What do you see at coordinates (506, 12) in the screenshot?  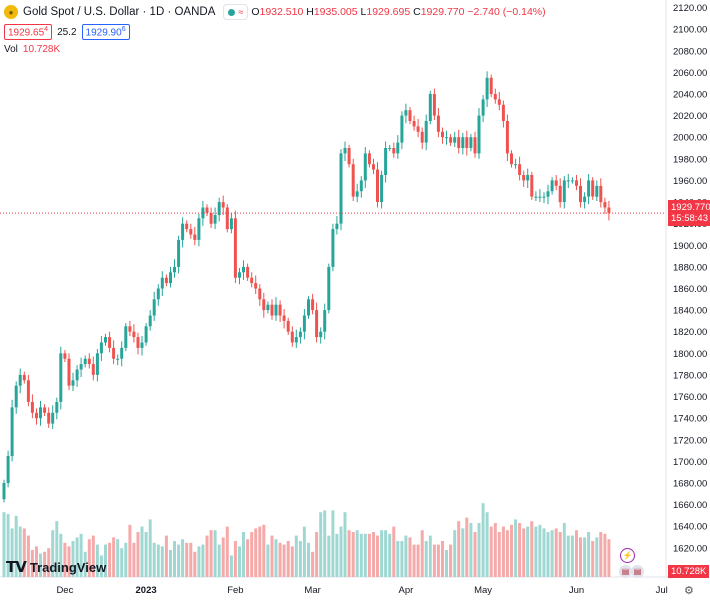 I see `change-value: −2.740 (−0.14%)` at bounding box center [506, 12].